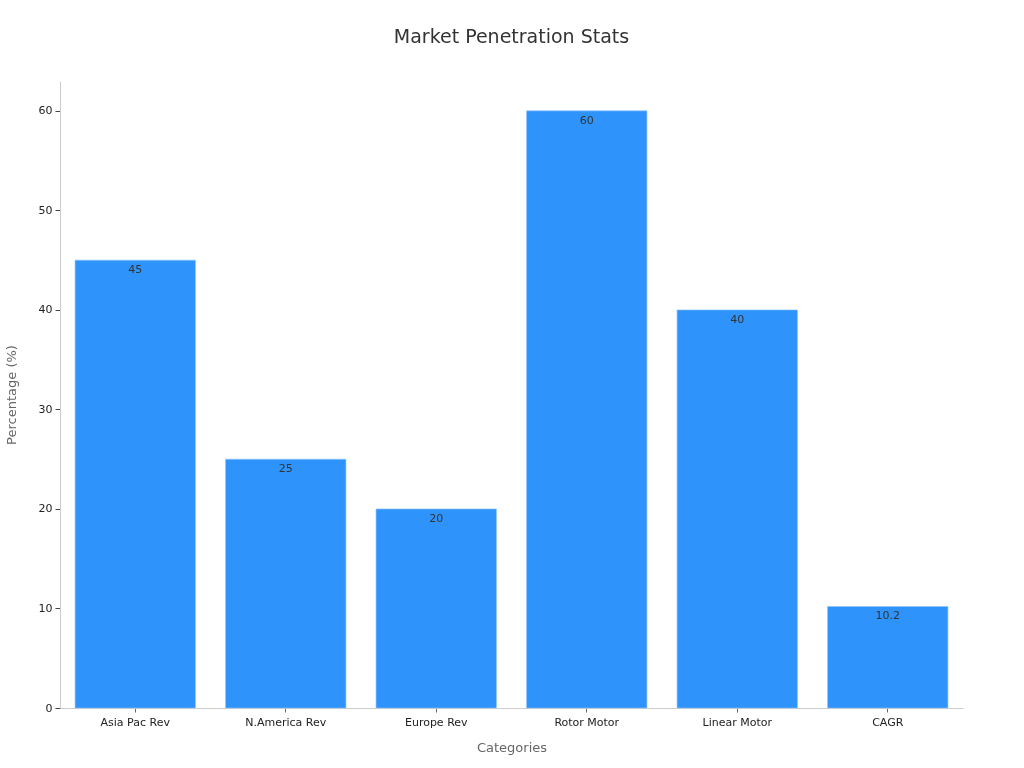 The image size is (1024, 768). What do you see at coordinates (45, 608) in the screenshot?
I see `y-tick-label: 10` at bounding box center [45, 608].